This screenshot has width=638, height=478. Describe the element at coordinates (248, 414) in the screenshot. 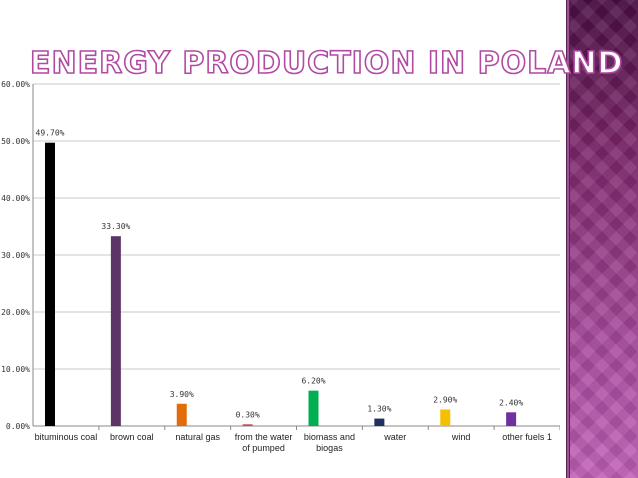

I see `data-label: 0.30%` at that location.